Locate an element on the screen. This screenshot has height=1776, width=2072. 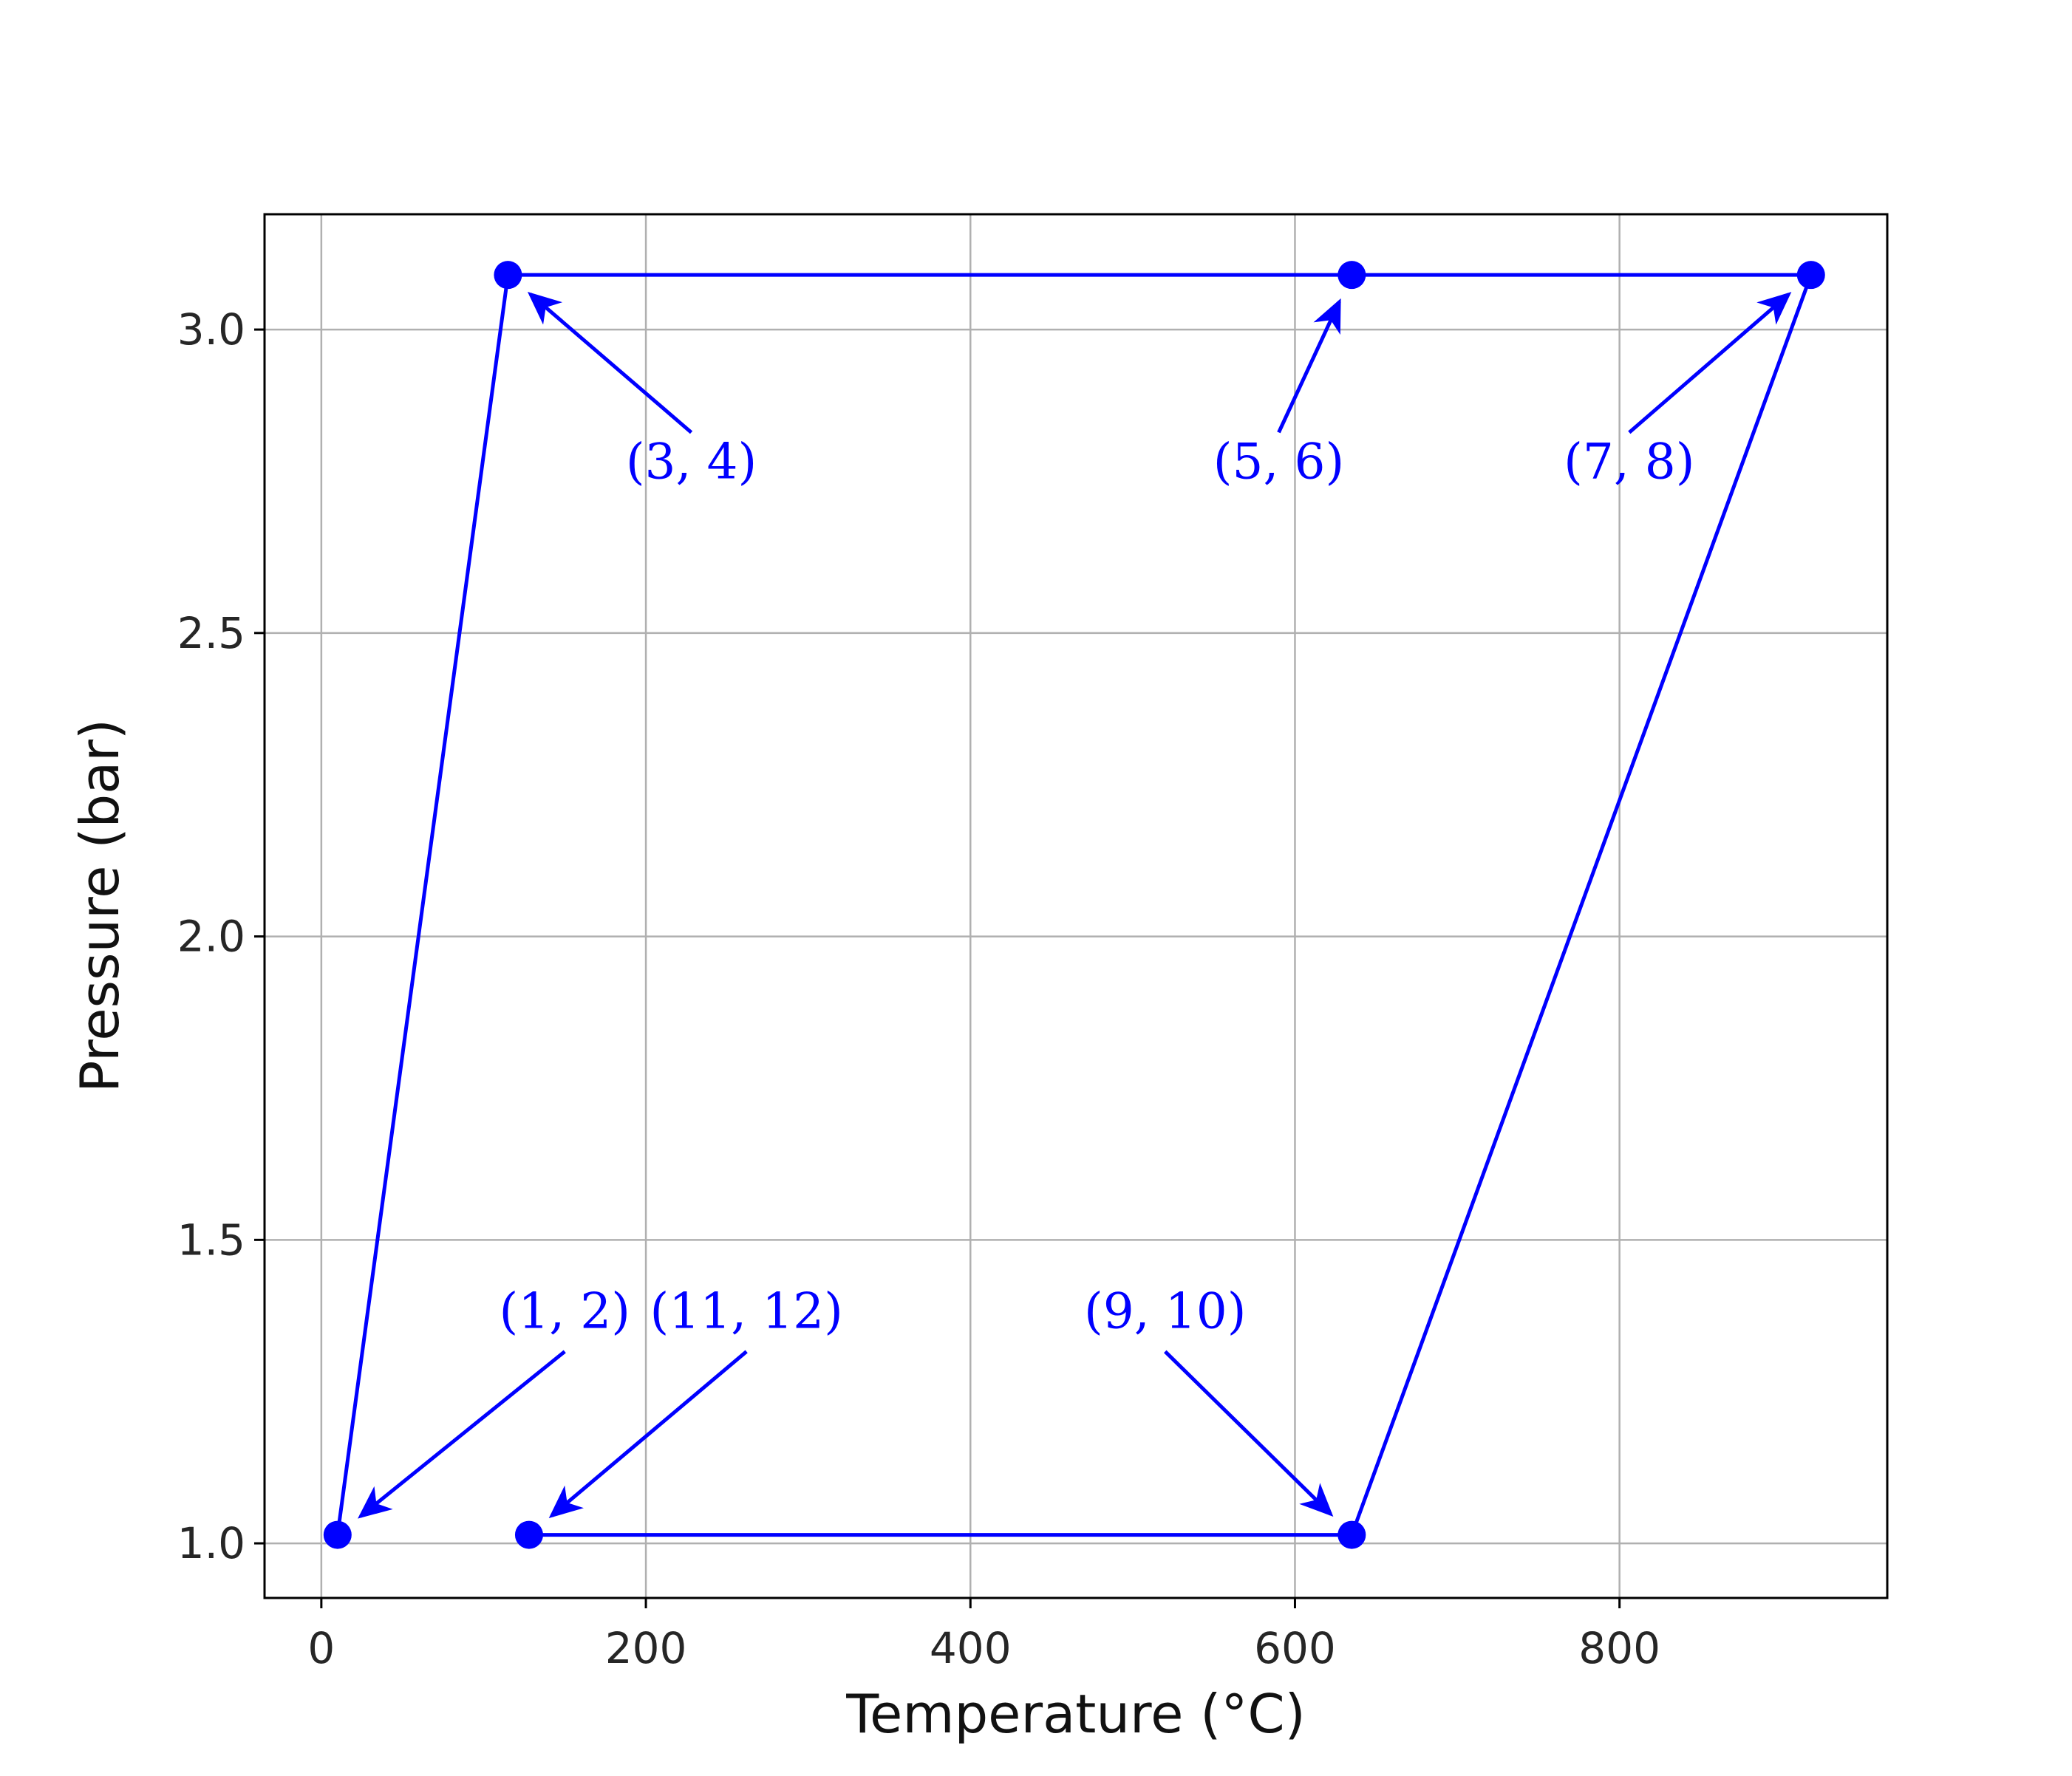
x-axis-label: Temperature (°C) is located at coordinates (1075, 1714).